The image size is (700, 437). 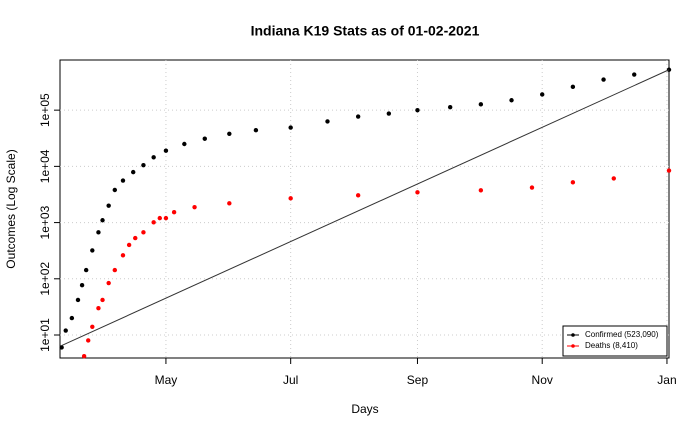 What do you see at coordinates (45, 110) in the screenshot?
I see `y-tick-label: 1e+05` at bounding box center [45, 110].